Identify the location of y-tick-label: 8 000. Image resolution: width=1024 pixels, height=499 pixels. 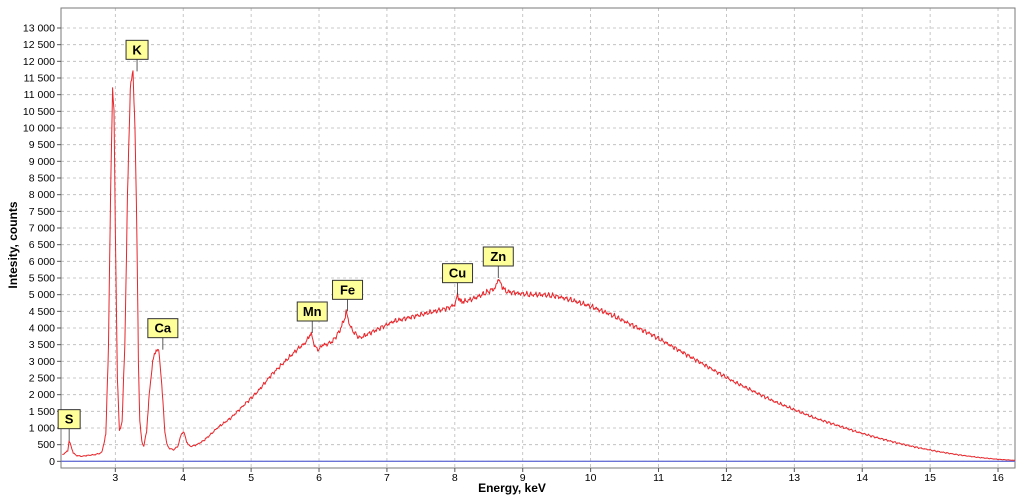
(42, 195).